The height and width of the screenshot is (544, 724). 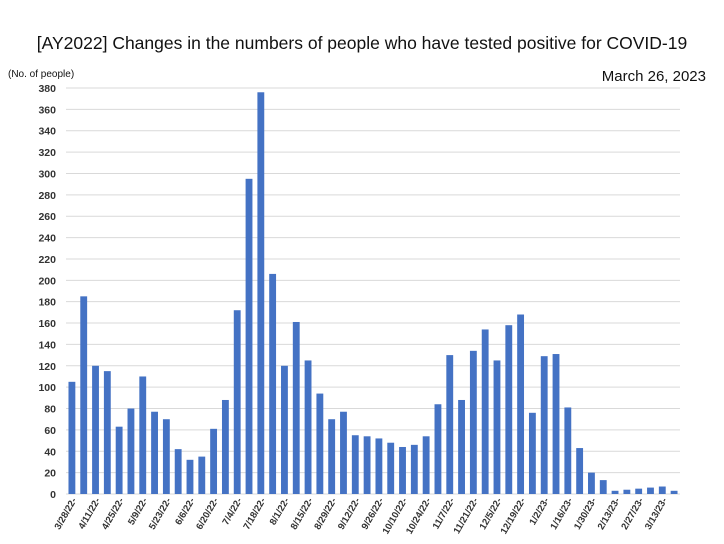 What do you see at coordinates (656, 514) in the screenshot?
I see `x-tick-label: 3/13/23-` at bounding box center [656, 514].